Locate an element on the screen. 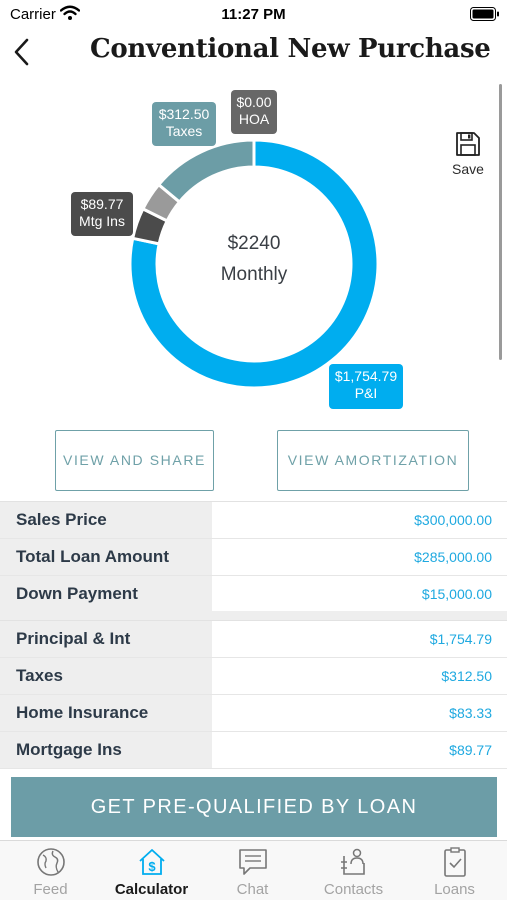 The height and width of the screenshot is (900, 507). table-row: Mortgage Ins $89.77 is located at coordinates (253, 750).